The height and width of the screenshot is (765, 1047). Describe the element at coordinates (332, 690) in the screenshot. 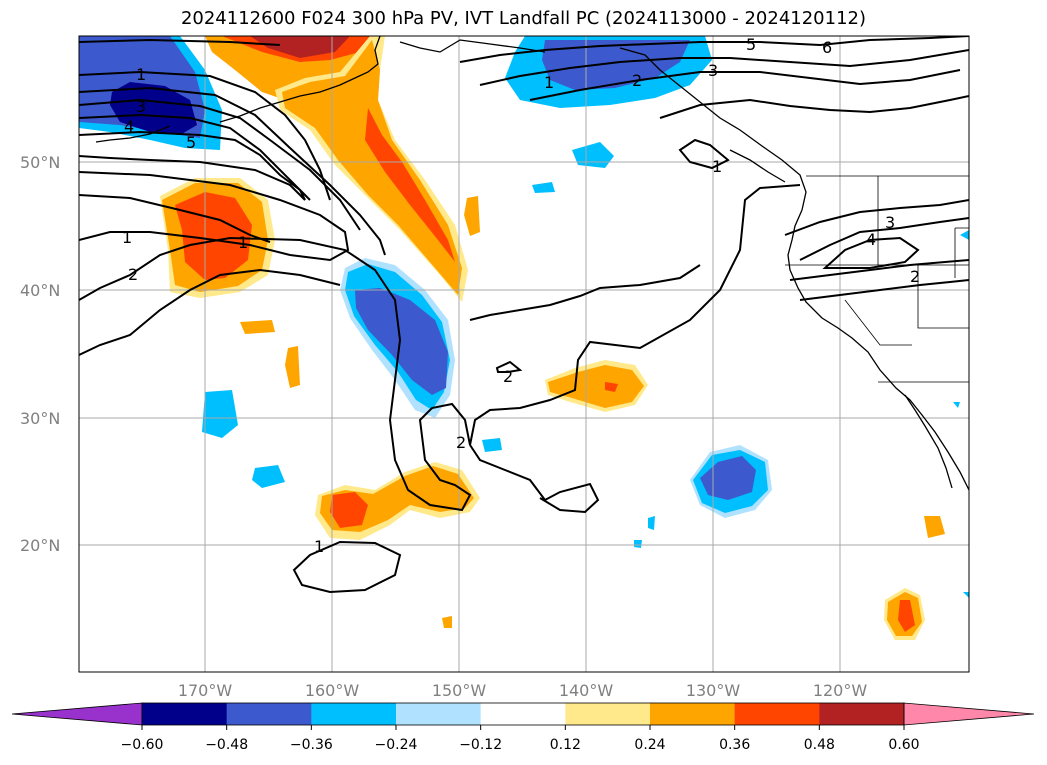

I see `lon-label-160w: 160°W` at that location.